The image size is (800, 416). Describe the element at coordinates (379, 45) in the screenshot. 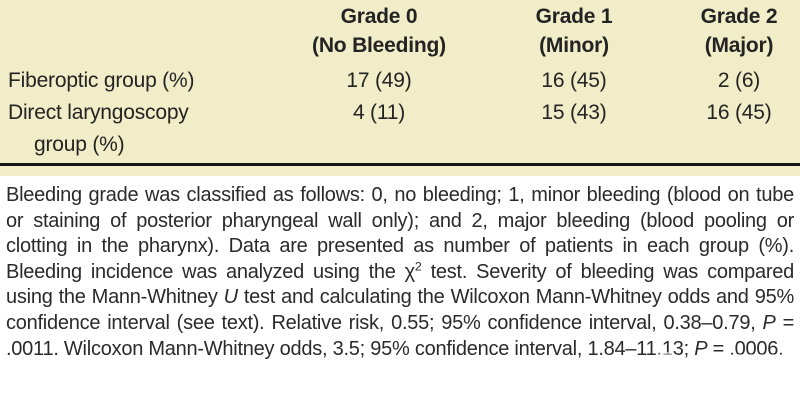

I see `column-header-grade0-line2: (No Bleeding)` at that location.